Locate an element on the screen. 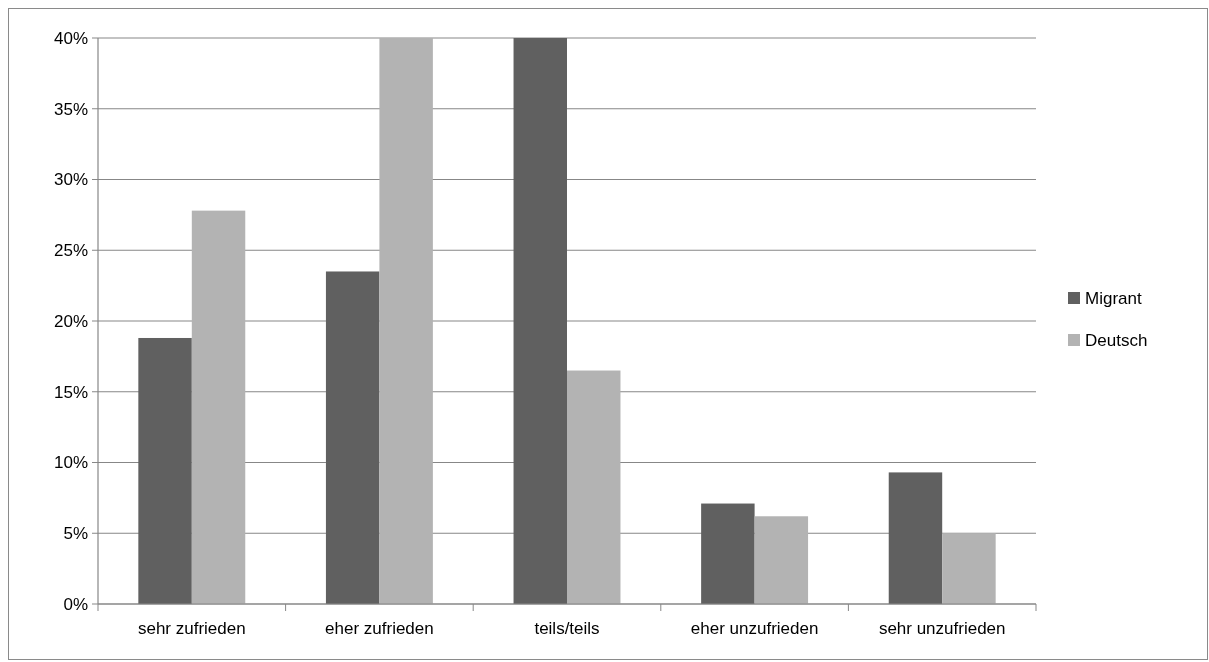 Image resolution: width=1209 pixels, height=662 pixels. legend-label: Migrant is located at coordinates (1113, 298).